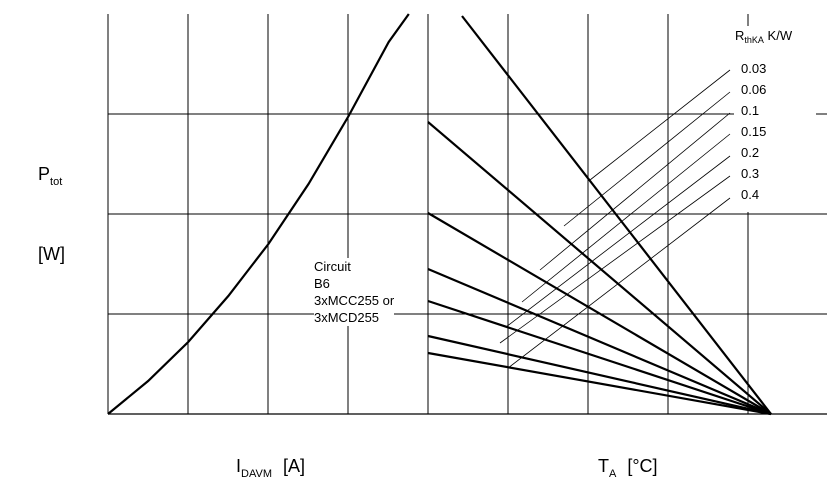 This screenshot has height=487, width=827. What do you see at coordinates (44, 174) in the screenshot?
I see `y-axis-symbol: P` at bounding box center [44, 174].